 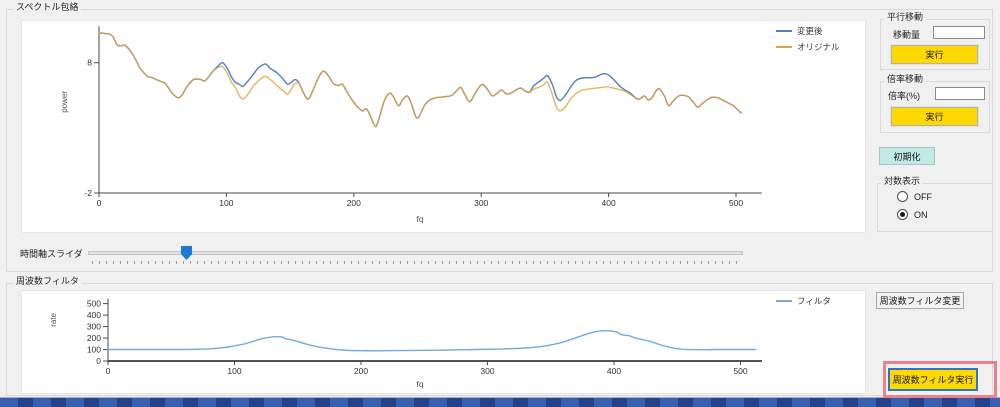 I want to click on filter-groupbox-label: 周波数フィルタ, so click(x=47, y=281).